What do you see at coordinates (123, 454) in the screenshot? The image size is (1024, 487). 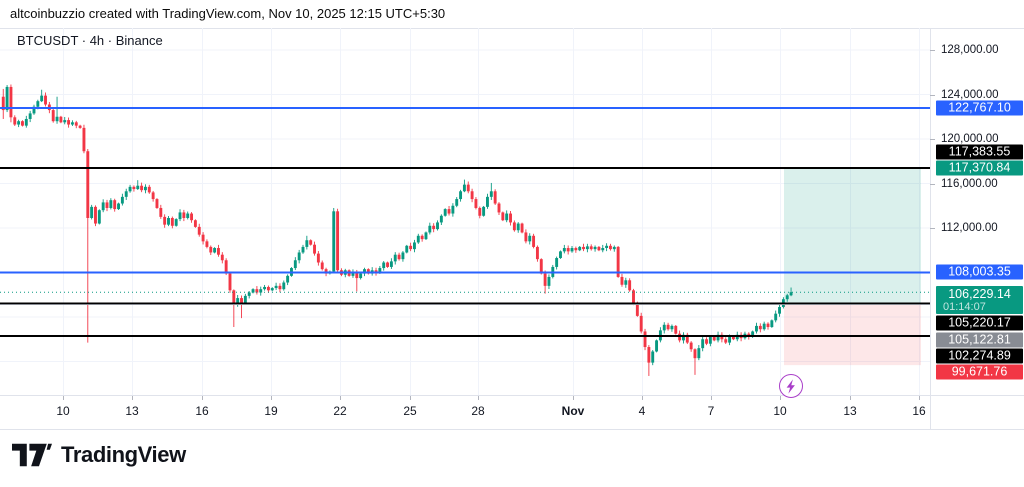 I see `tv-logo-wordmark: TradingView` at bounding box center [123, 454].